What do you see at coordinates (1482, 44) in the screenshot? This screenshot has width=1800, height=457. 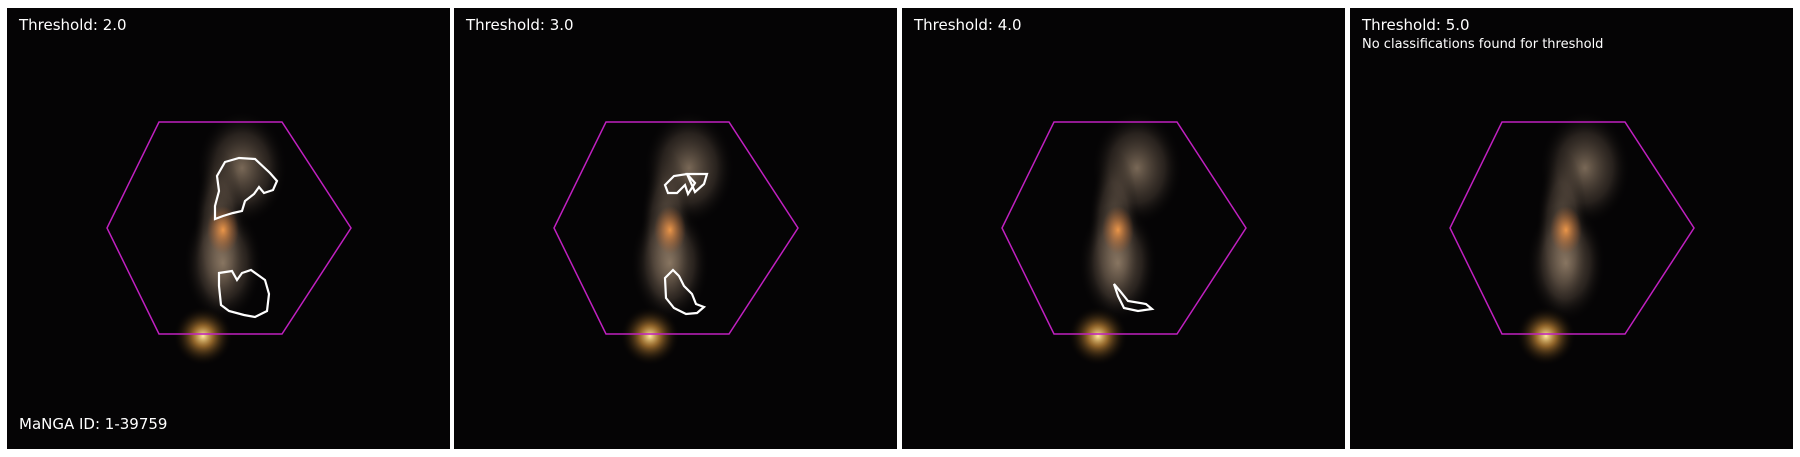 I see `no-classifications-note: No classifications found for threshold` at bounding box center [1482, 44].